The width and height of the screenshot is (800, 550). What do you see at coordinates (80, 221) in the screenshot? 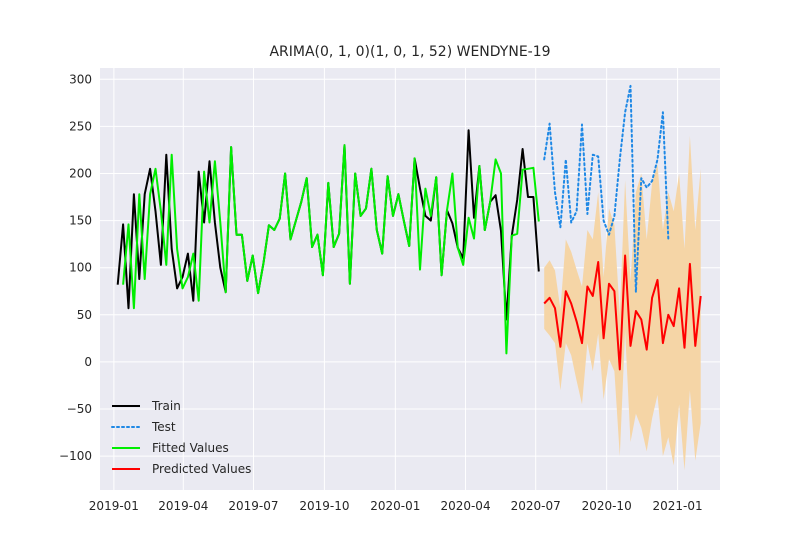
I see `y-tick-label: 150` at bounding box center [80, 221].